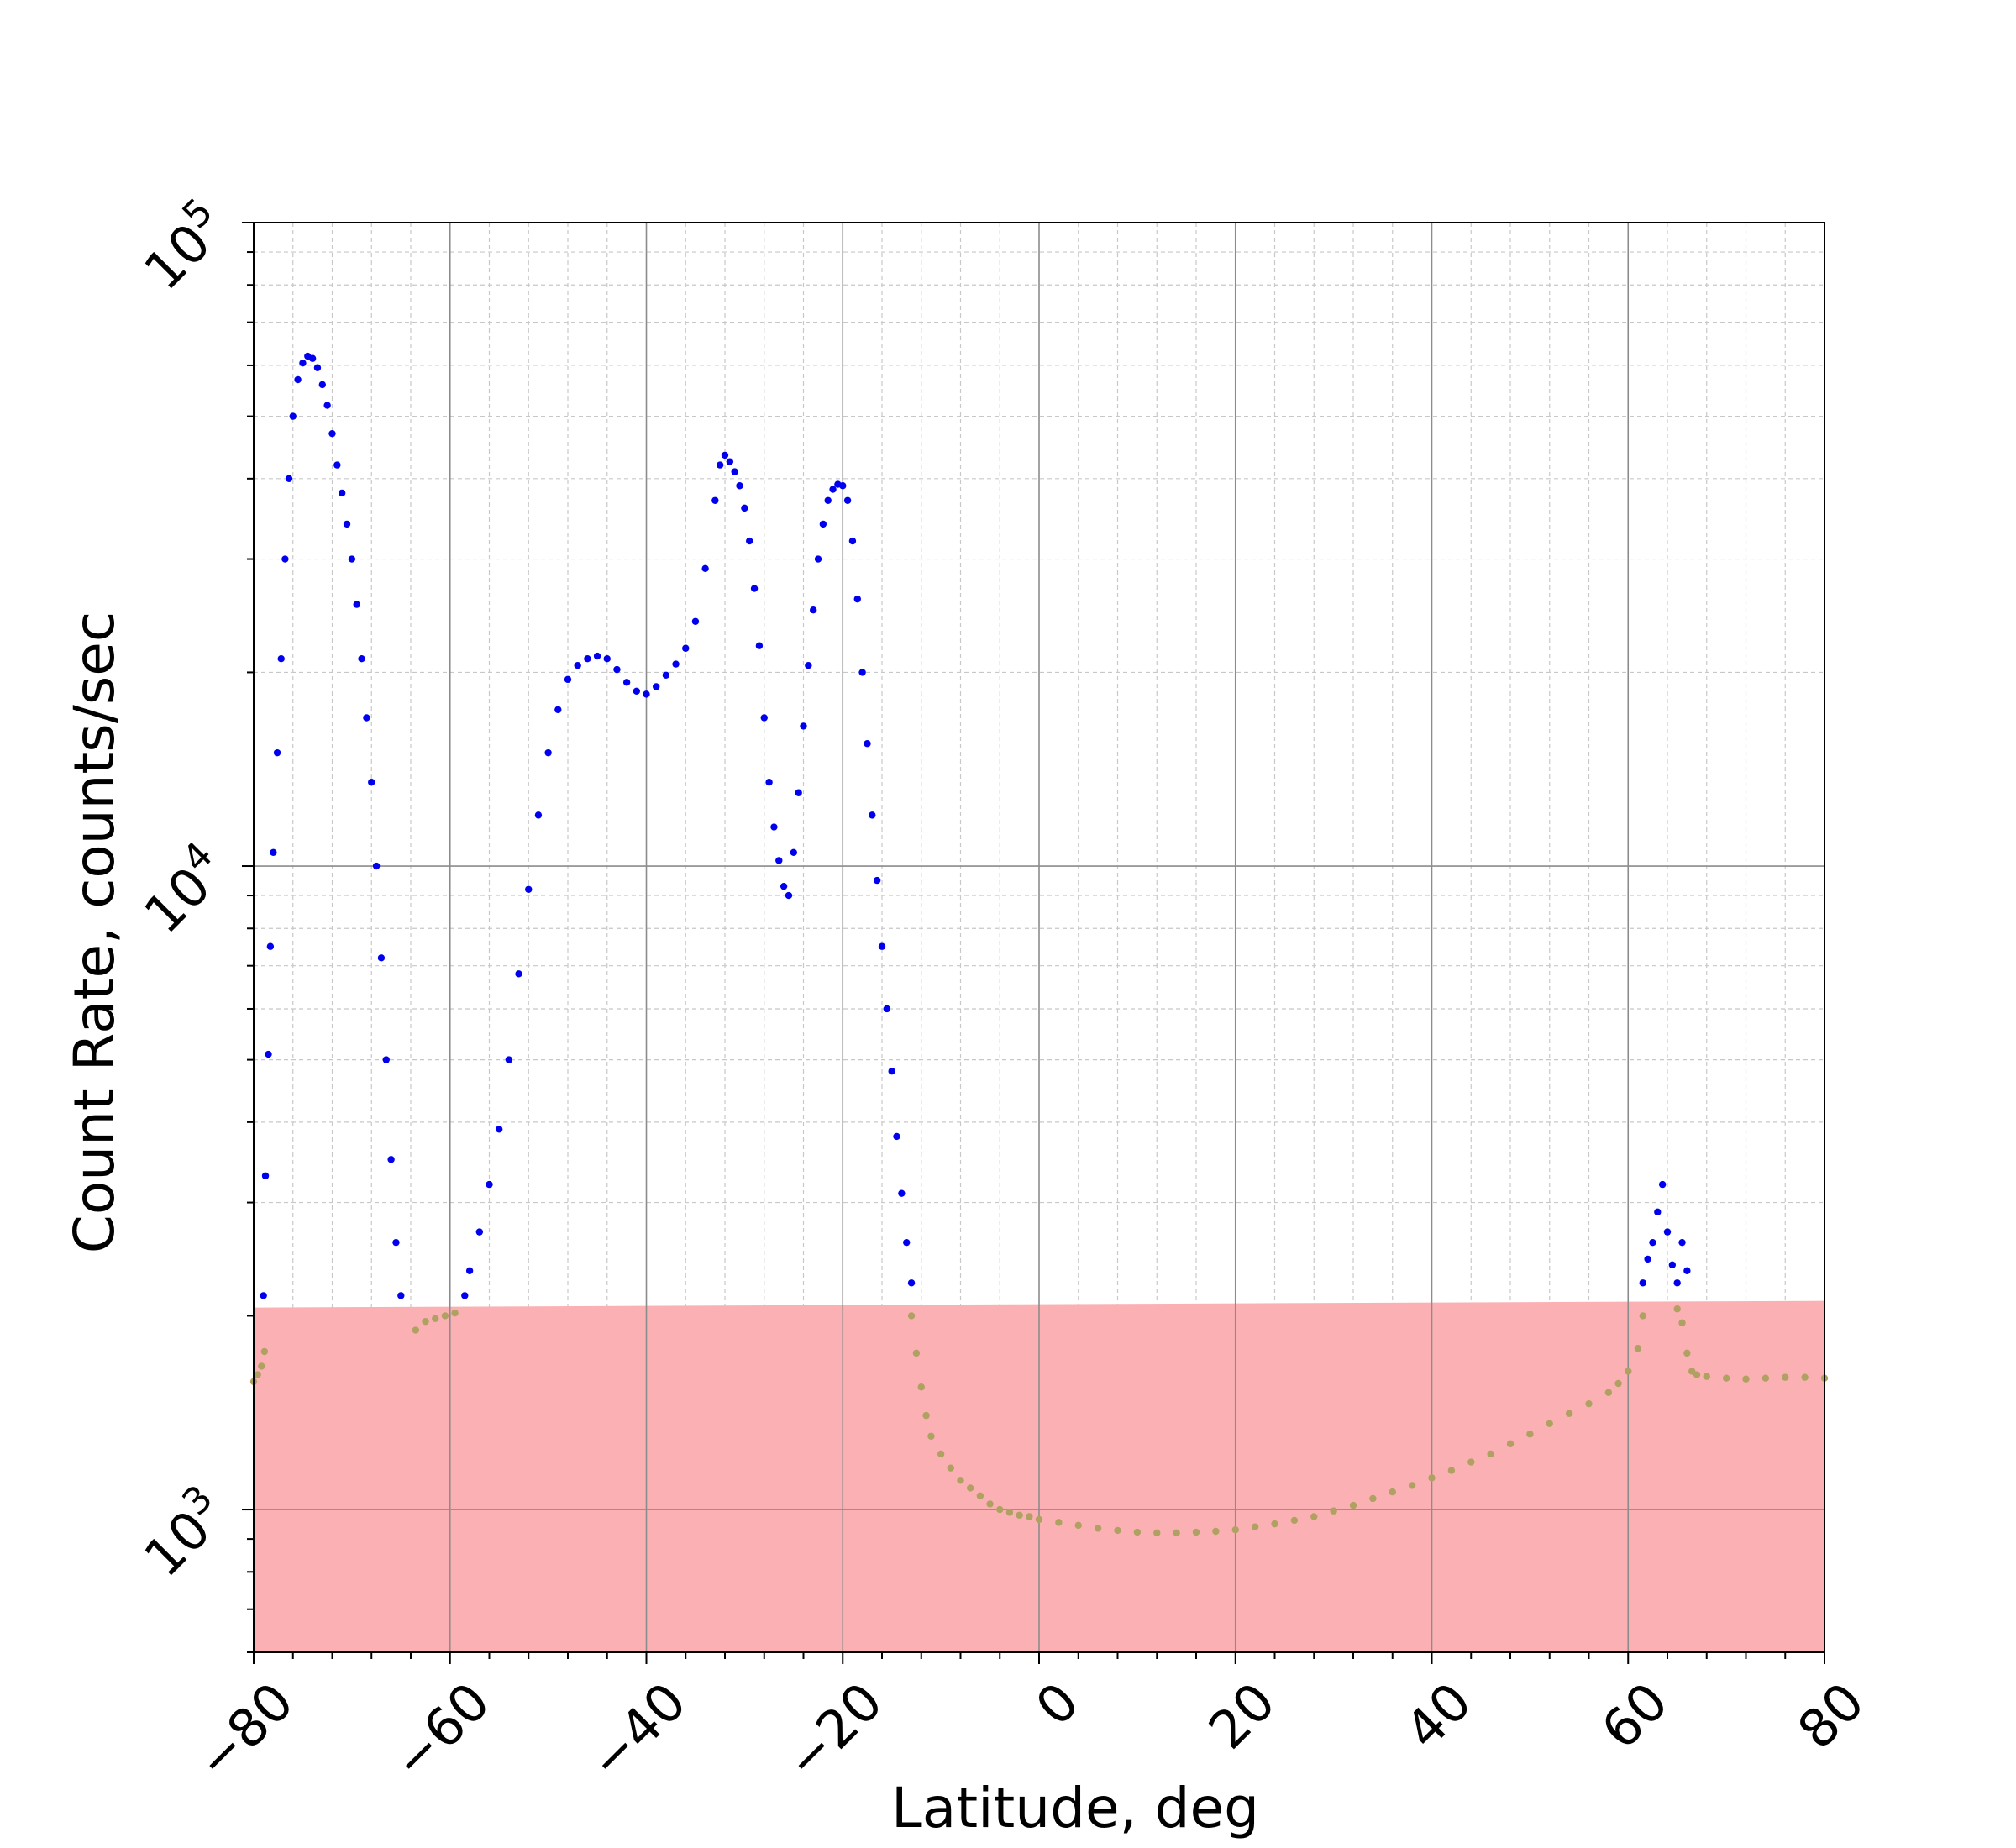 This screenshot has height=1848, width=2016. What do you see at coordinates (1057, 1704) in the screenshot?
I see `x-tick-label: 0` at bounding box center [1057, 1704].